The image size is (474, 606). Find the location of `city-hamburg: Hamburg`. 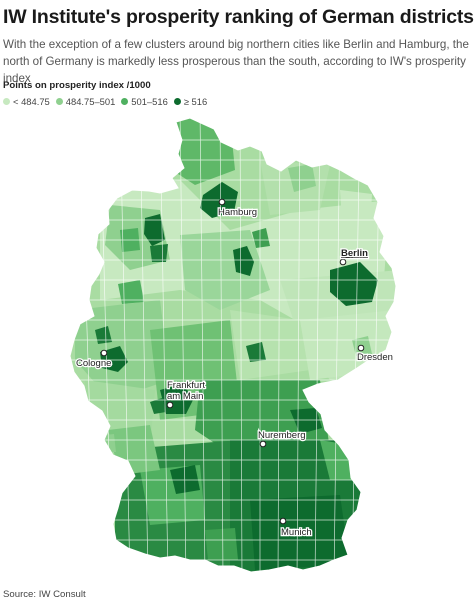

city-hamburg: Hamburg is located at coordinates (237, 208).